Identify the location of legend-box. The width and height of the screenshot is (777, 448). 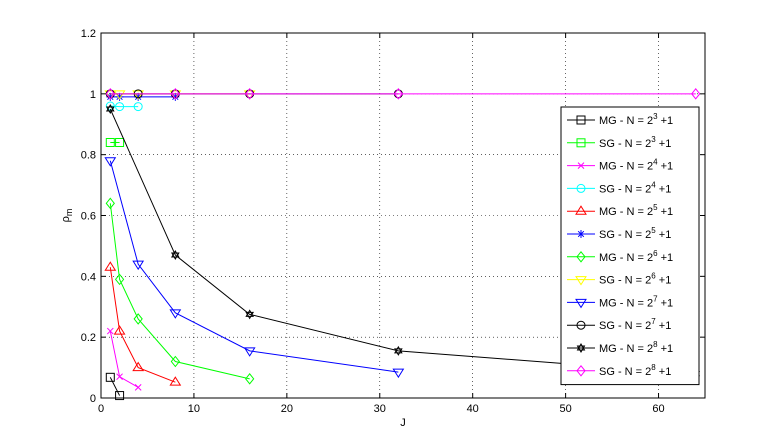
(630, 246).